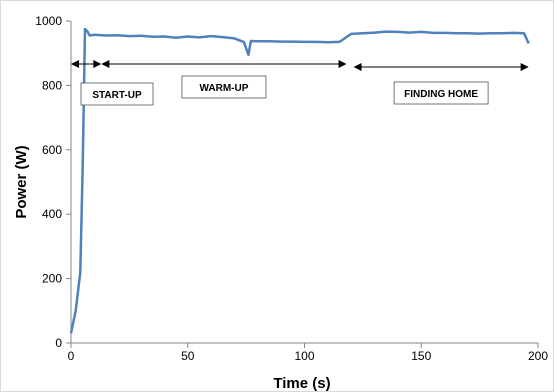 The width and height of the screenshot is (554, 392). What do you see at coordinates (538, 356) in the screenshot?
I see `x-tick-label: 200` at bounding box center [538, 356].